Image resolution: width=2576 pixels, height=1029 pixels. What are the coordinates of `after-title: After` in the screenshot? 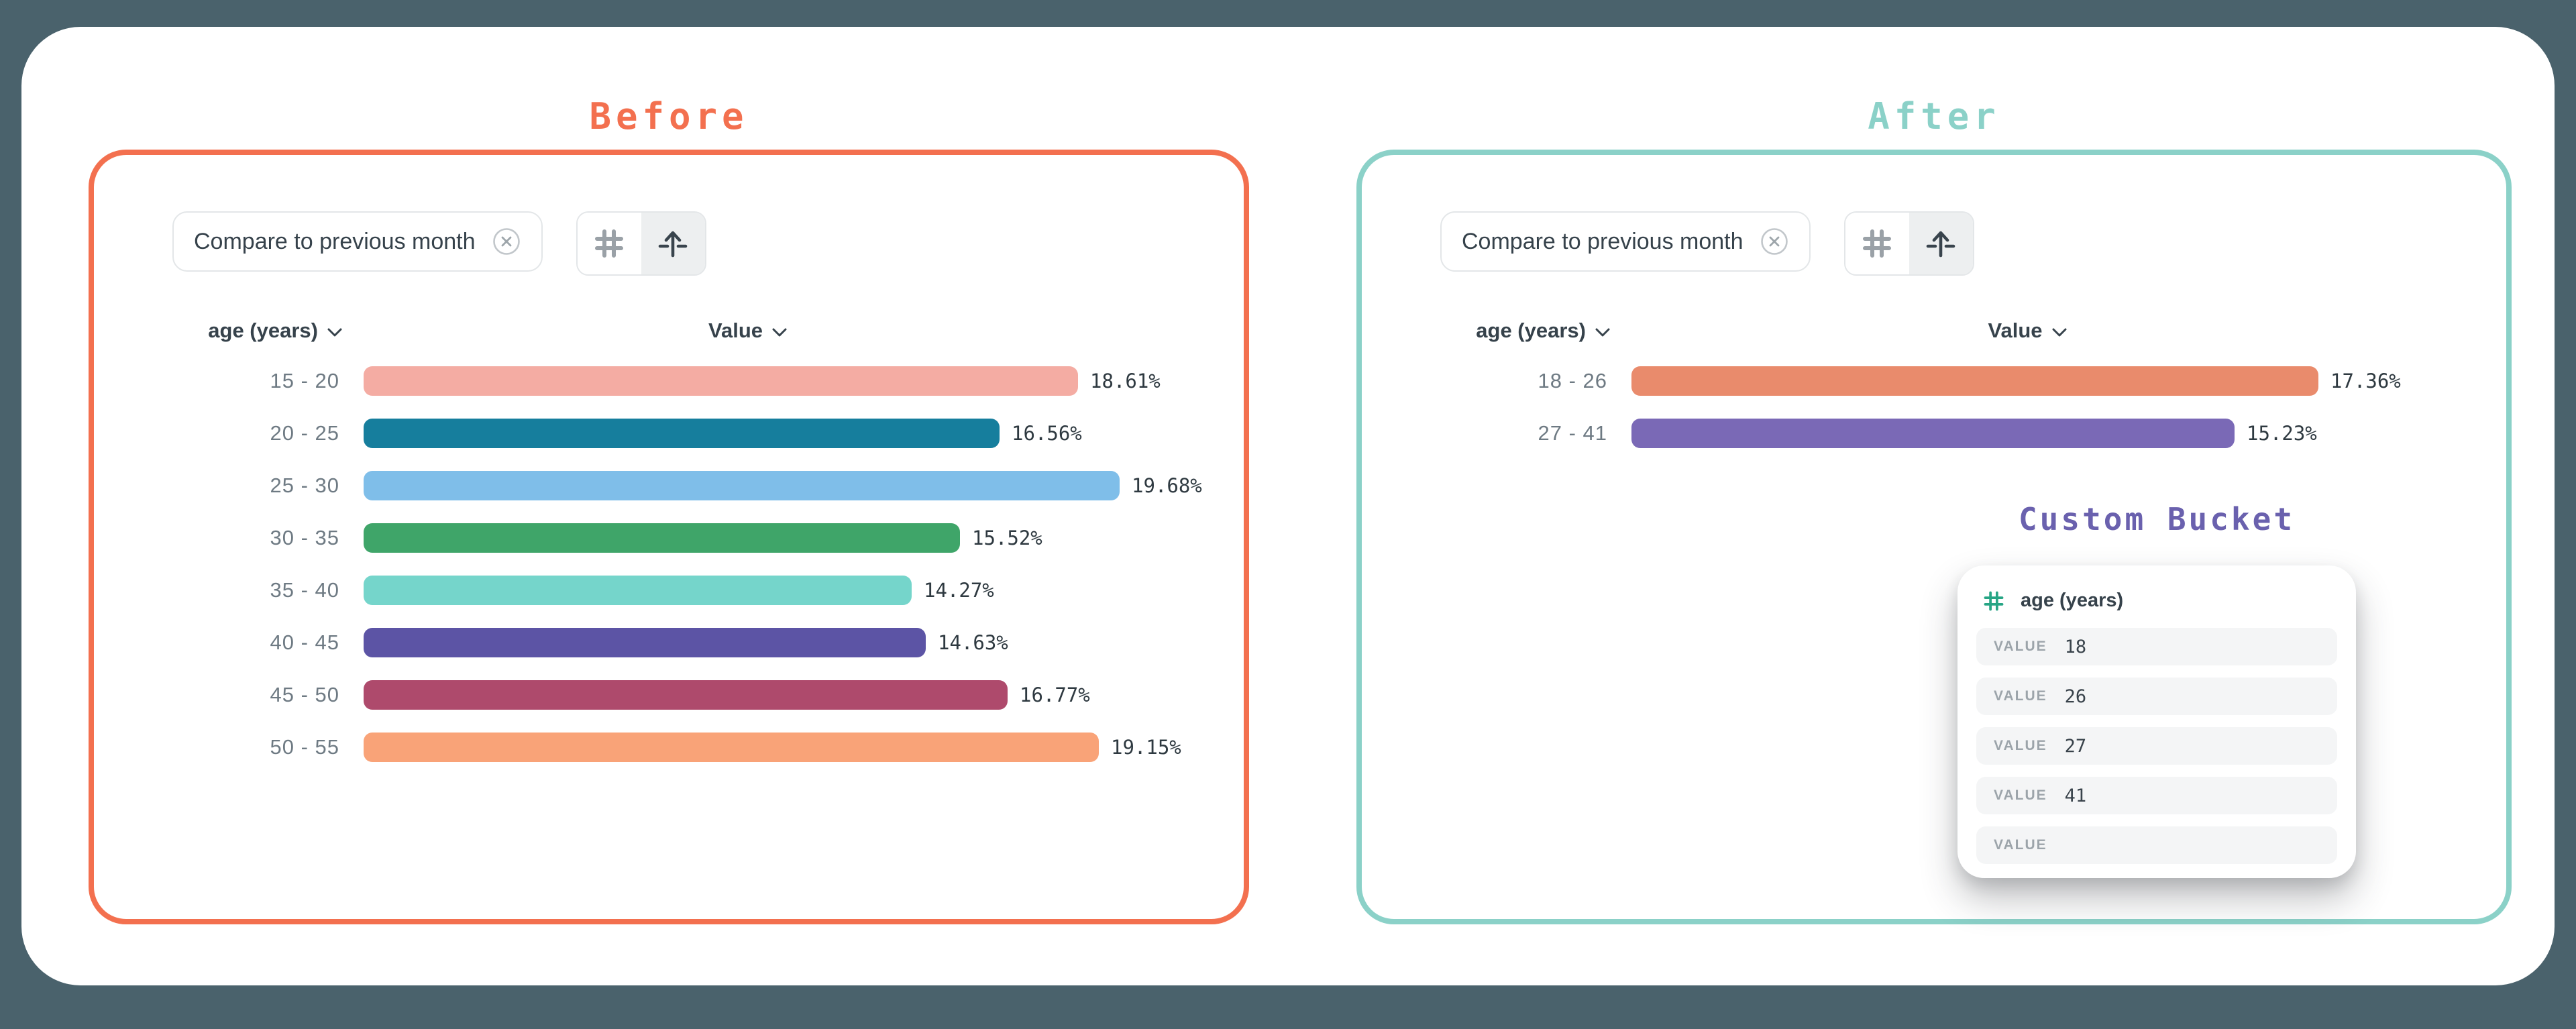 It's located at (1934, 116).